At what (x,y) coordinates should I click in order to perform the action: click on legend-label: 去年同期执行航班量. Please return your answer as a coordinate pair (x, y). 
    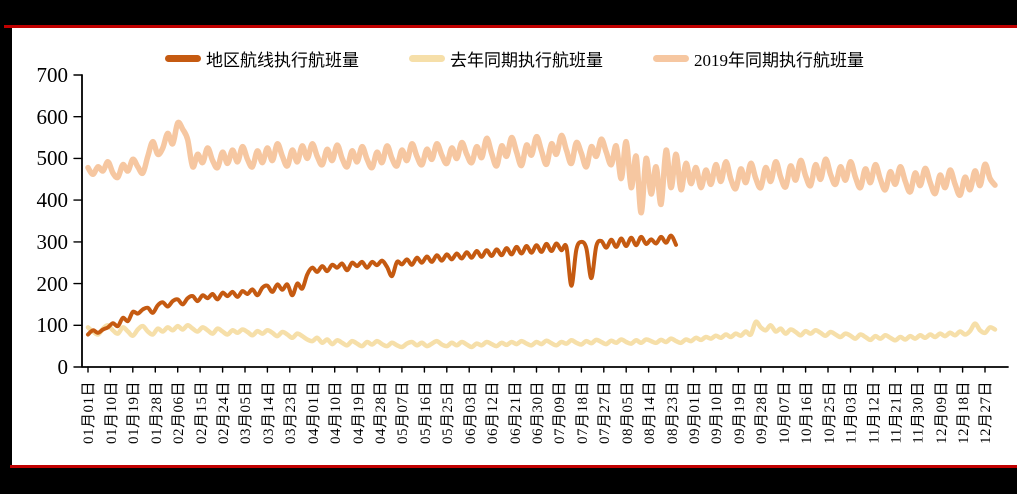
    Looking at the image, I should click on (526, 60).